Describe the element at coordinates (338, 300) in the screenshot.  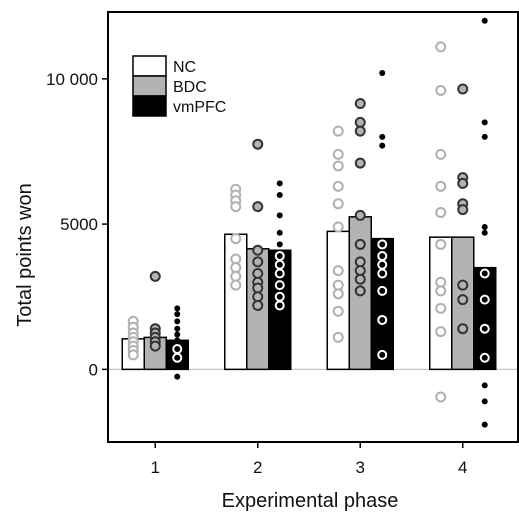
I see `bar-nc` at that location.